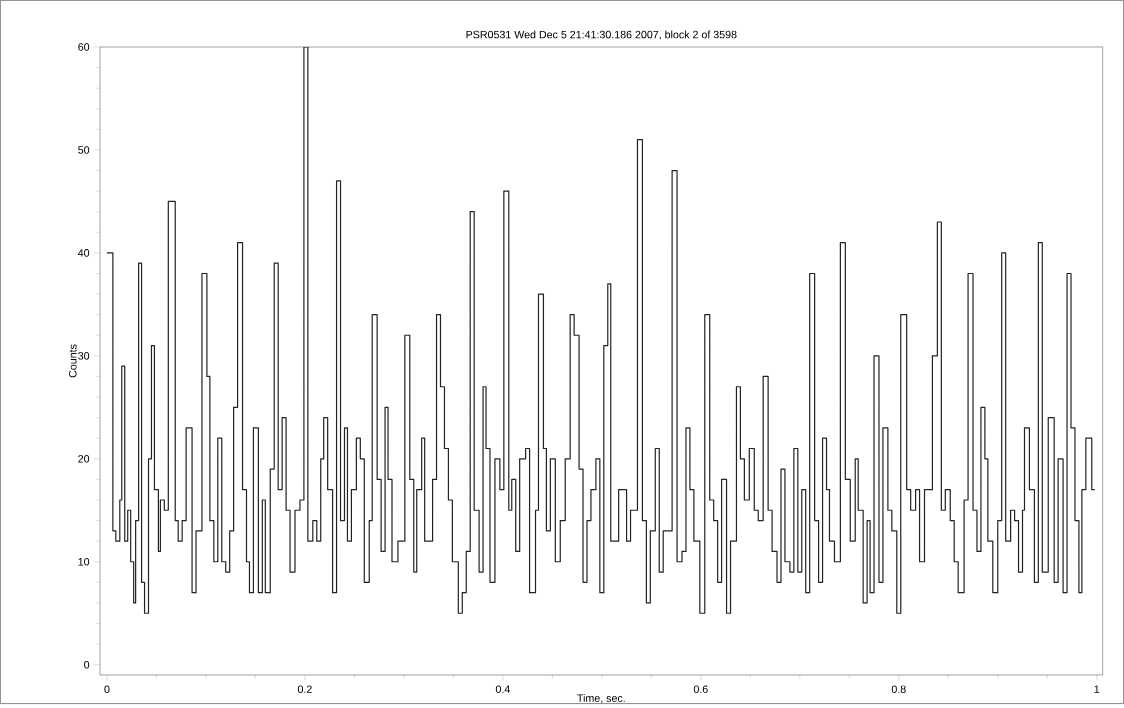  Describe the element at coordinates (84, 150) in the screenshot. I see `y-tick-label: 50` at that location.